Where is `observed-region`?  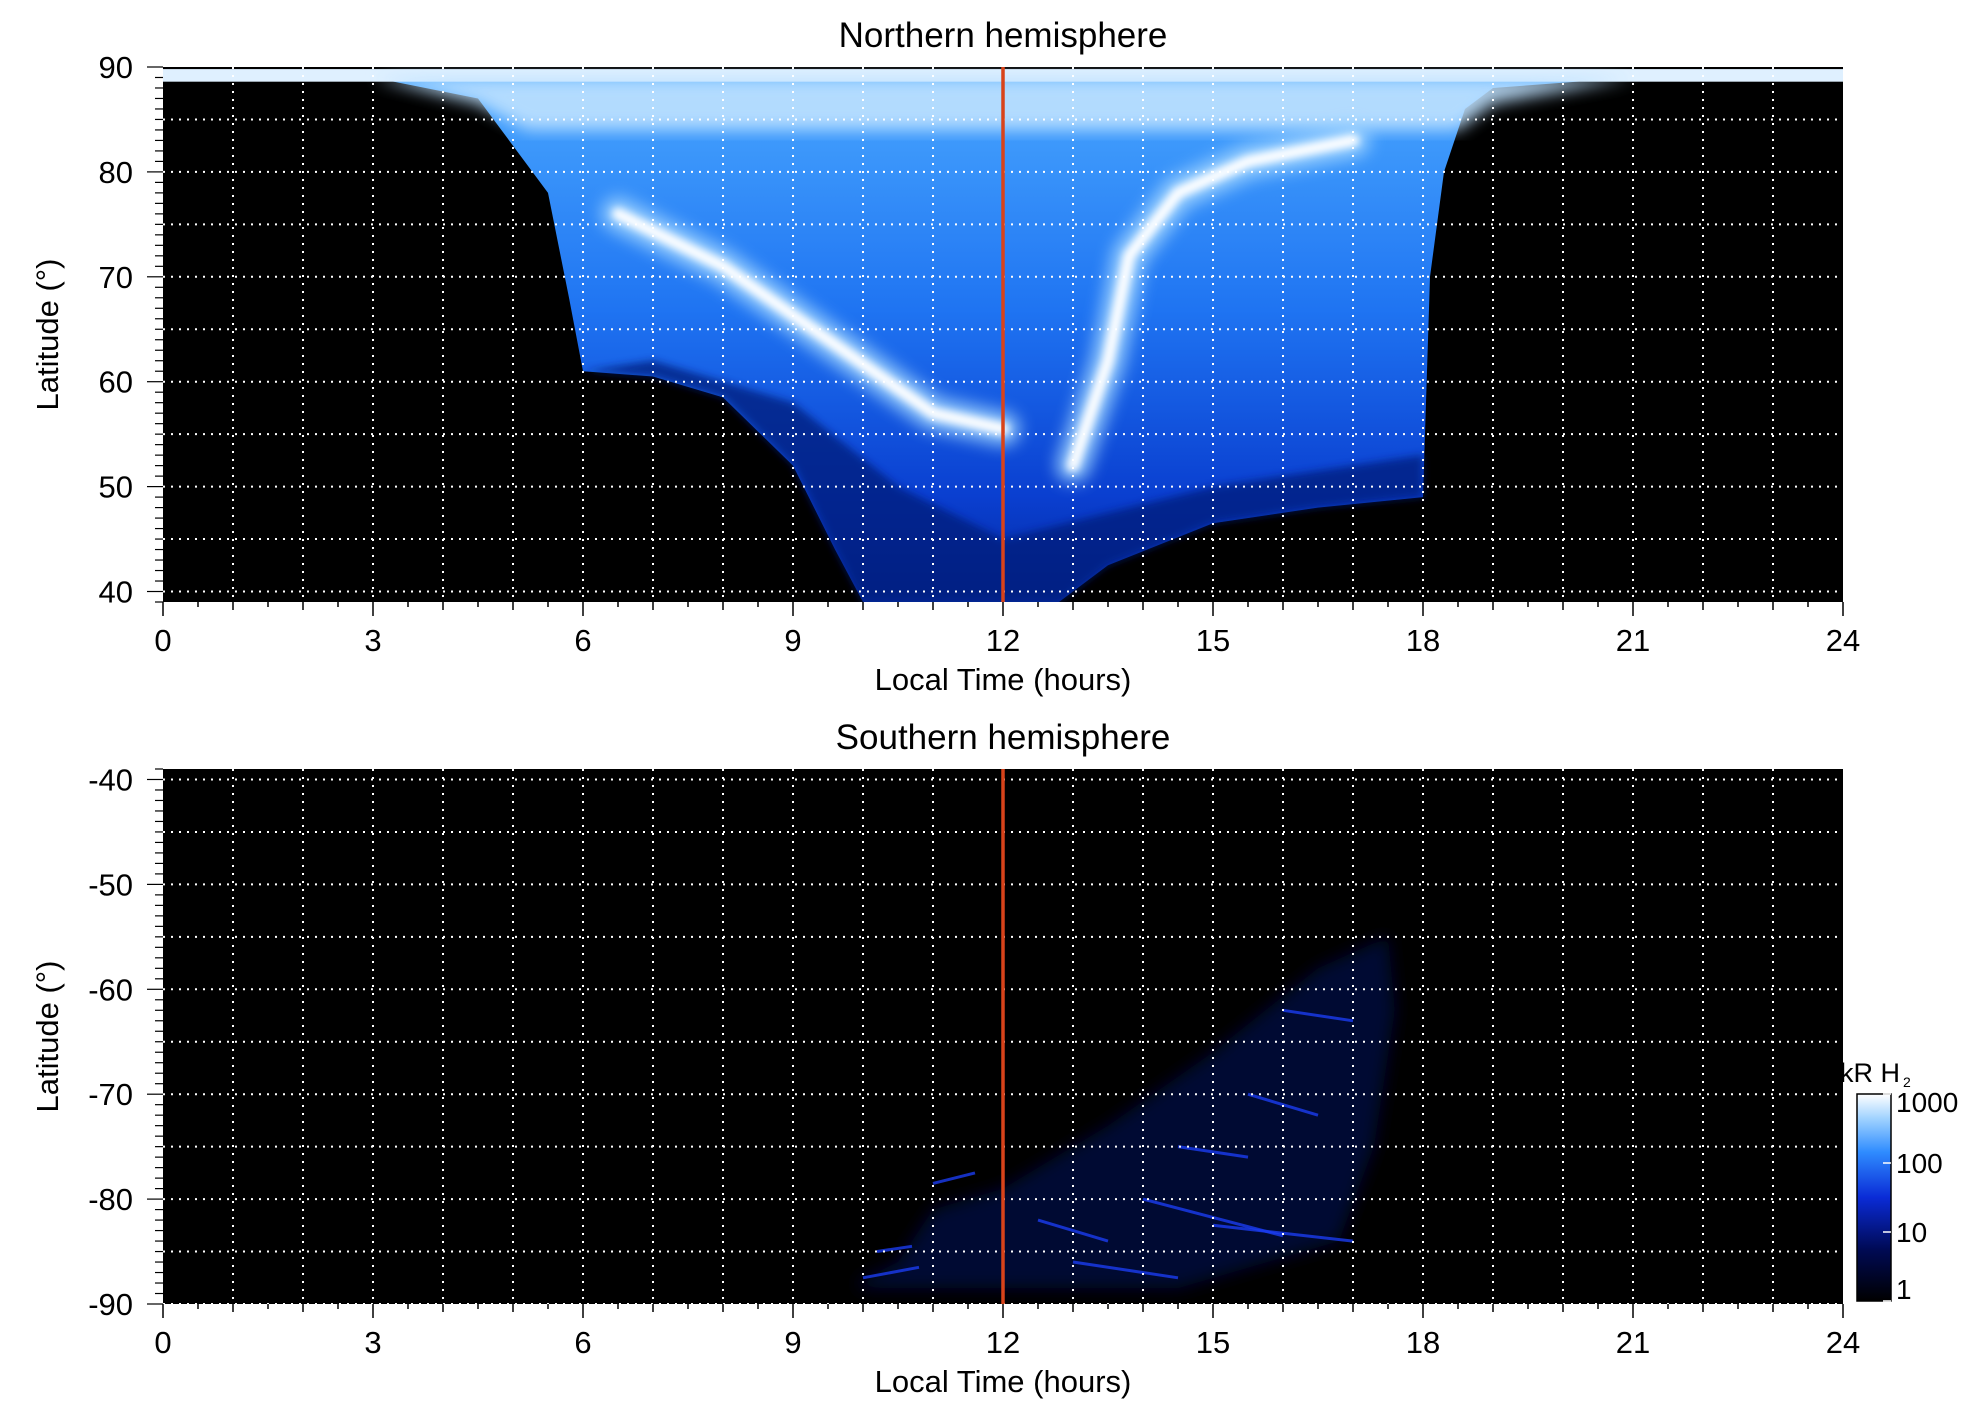 observed-region is located at coordinates (1125, 1112).